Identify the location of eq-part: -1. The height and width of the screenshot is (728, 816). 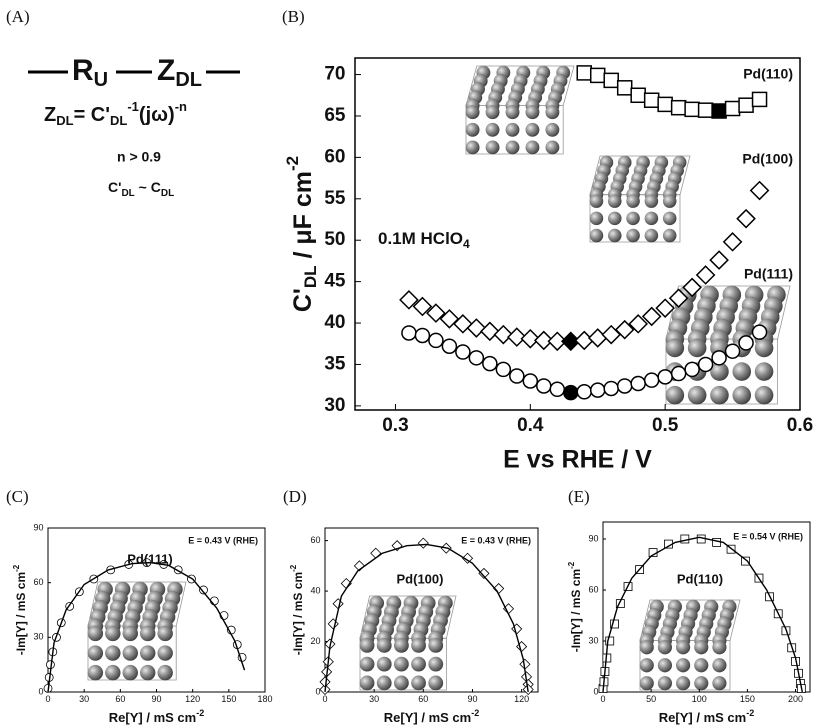
(133, 106).